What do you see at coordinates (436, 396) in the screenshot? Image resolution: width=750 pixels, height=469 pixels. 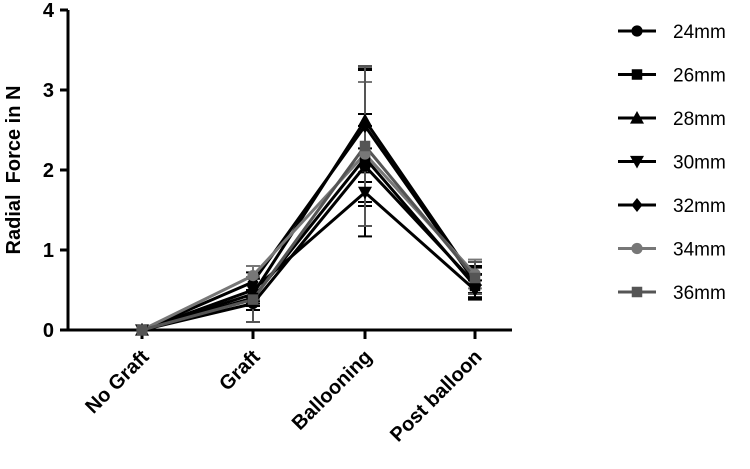 I see `x-tick-label: Post balloon` at bounding box center [436, 396].